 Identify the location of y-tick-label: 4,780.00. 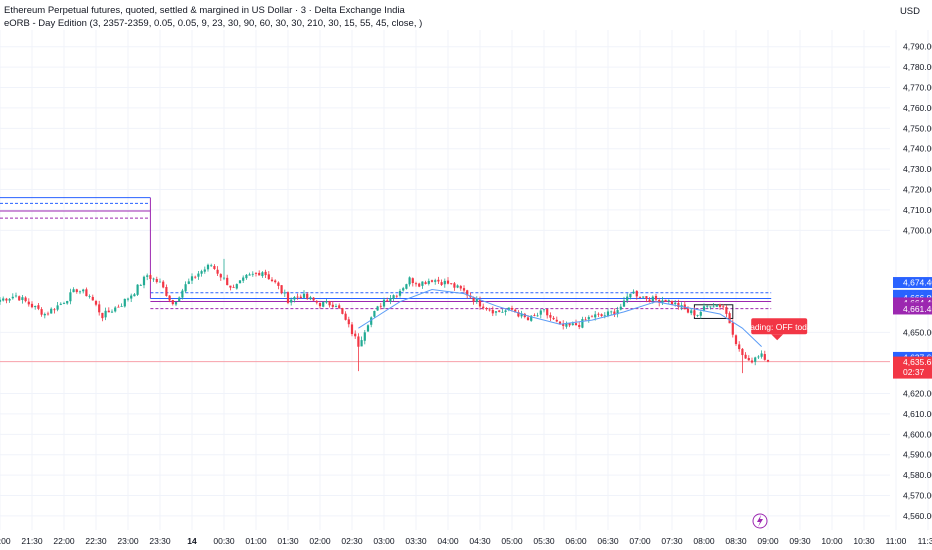
(917, 67).